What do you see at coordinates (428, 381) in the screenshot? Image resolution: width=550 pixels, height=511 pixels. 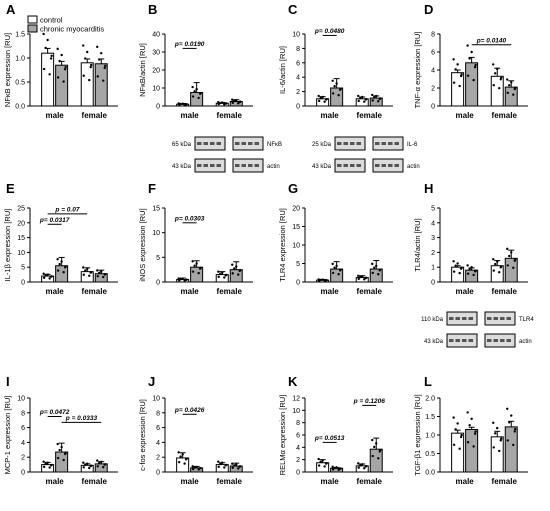 I see `panel-letter: L` at bounding box center [428, 381].